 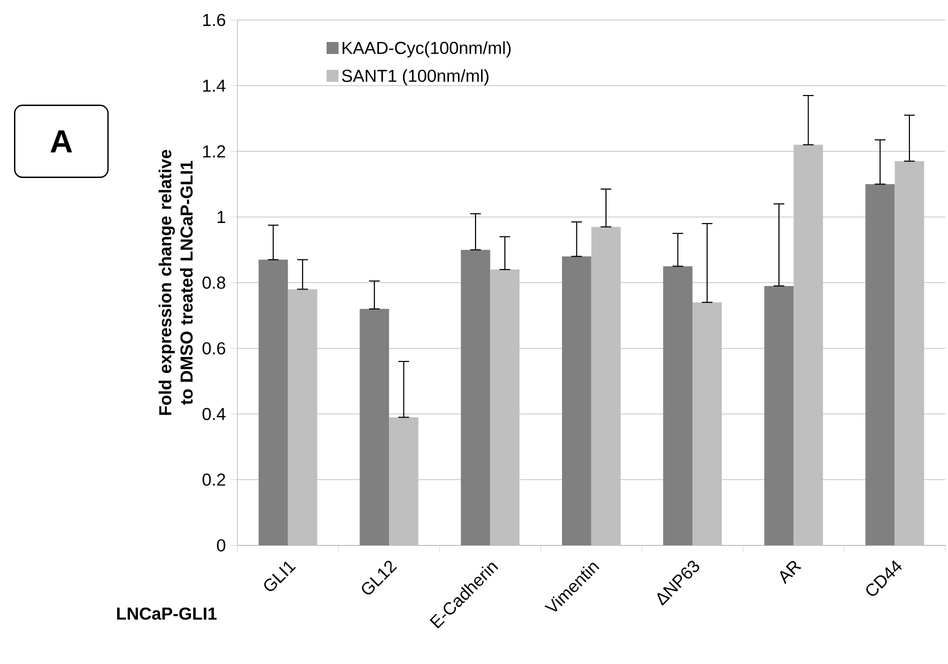 I want to click on y-tick-label: 0.4, so click(x=214, y=414).